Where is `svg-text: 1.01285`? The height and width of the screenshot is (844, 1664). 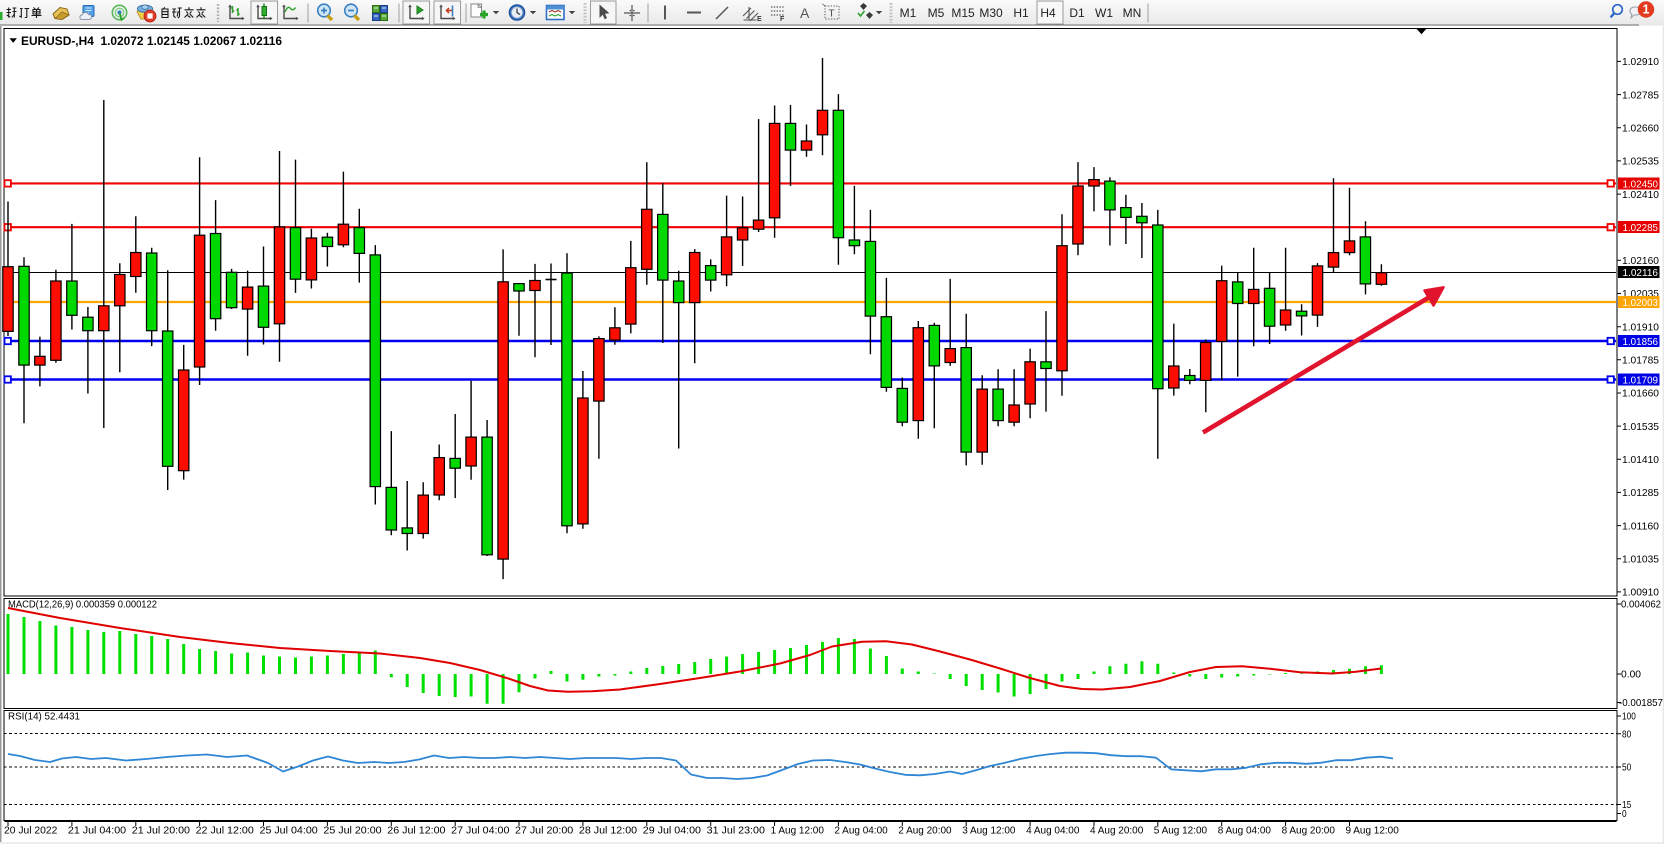
svg-text: 1.01285 is located at coordinates (1640, 493).